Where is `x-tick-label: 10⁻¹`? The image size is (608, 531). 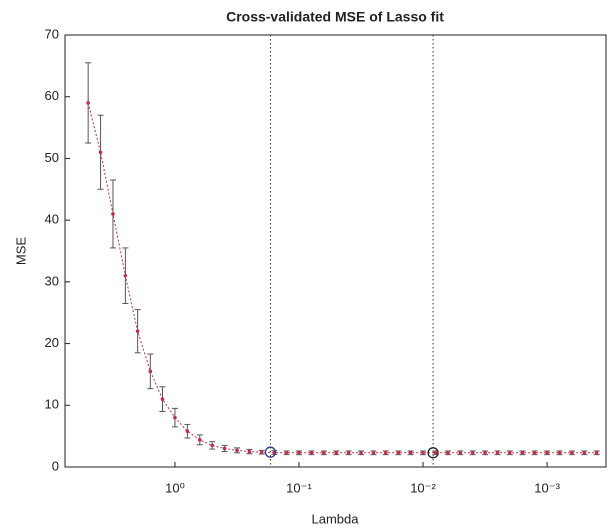
x-tick-label: 10⁻¹ is located at coordinates (299, 487).